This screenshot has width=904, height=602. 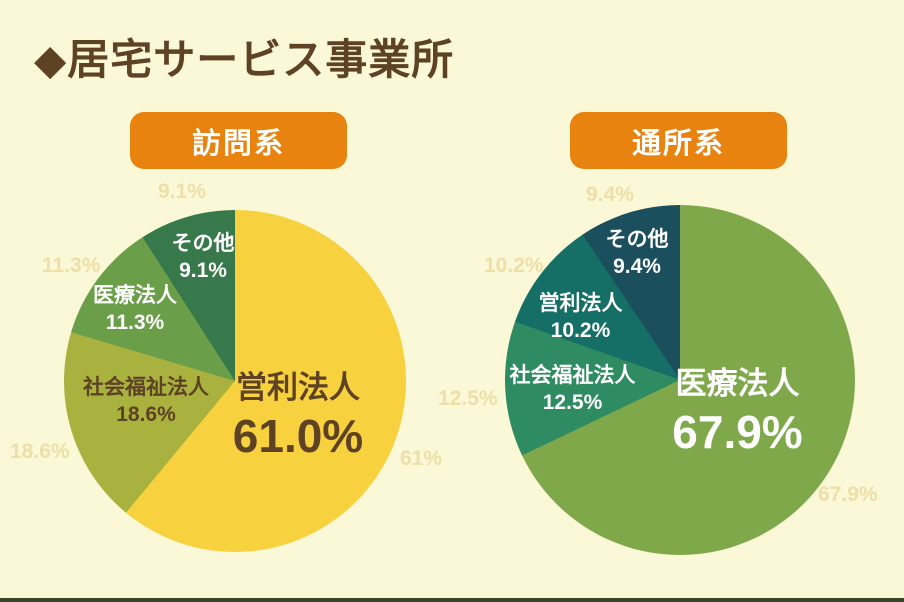 I want to click on slice-label-houmon-iryo: 医療法人 11.3%, so click(x=135, y=309).